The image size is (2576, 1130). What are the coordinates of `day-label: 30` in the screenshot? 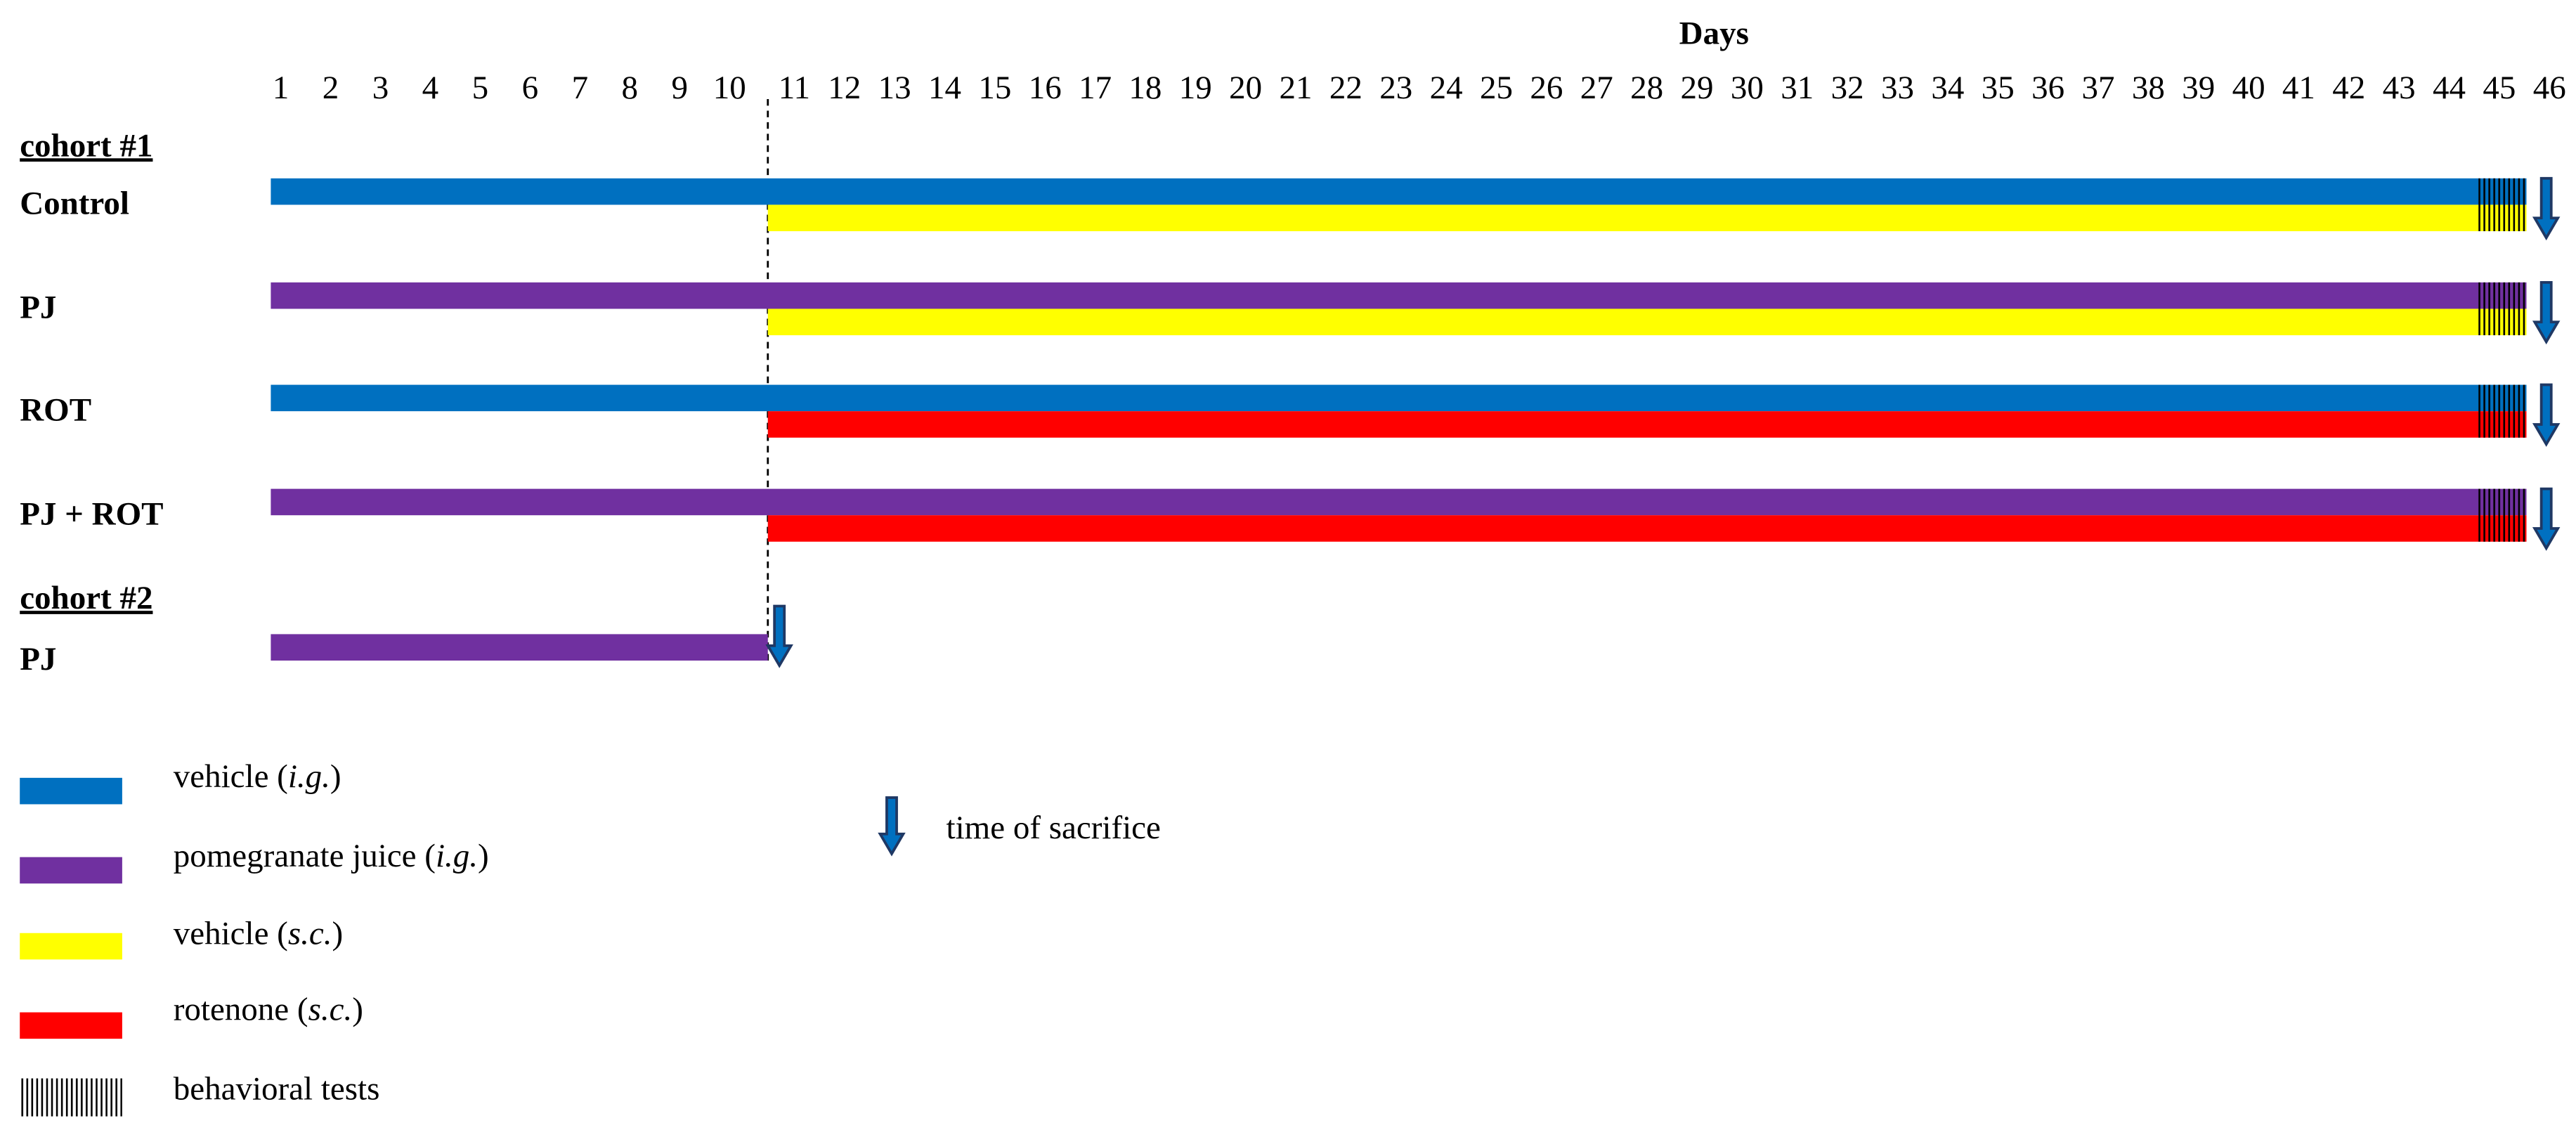 It's located at (1747, 88).